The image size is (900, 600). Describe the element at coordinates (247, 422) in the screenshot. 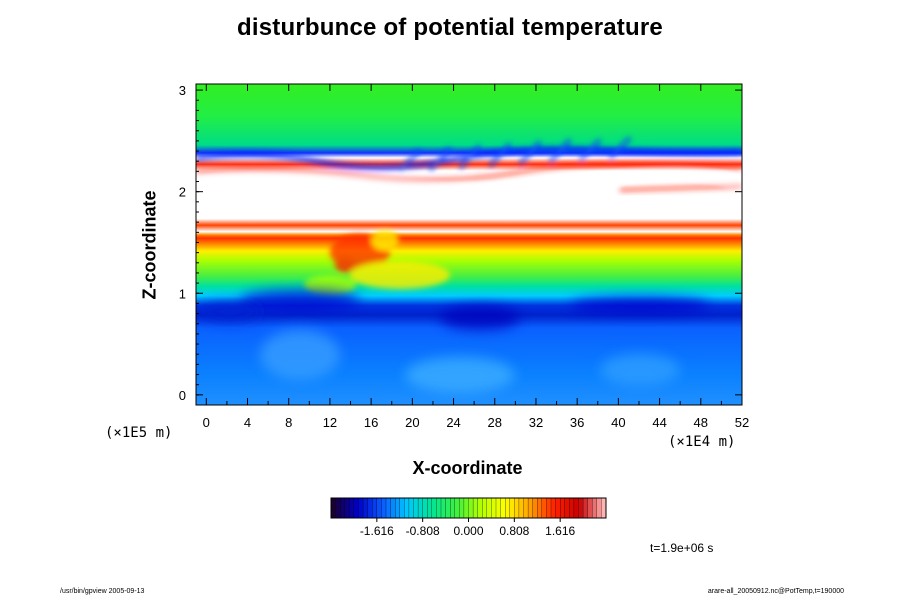

I see `x-tick-label: 4` at that location.